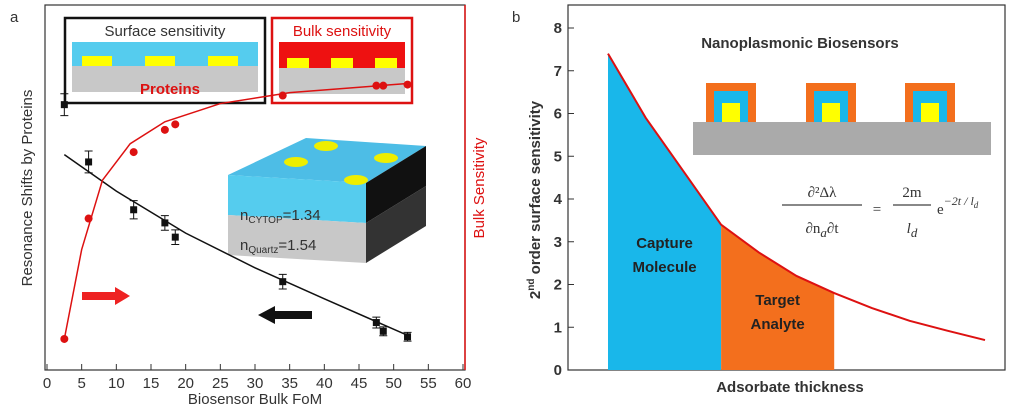 This screenshot has width=1024, height=414. I want to click on annotation: Proteins, so click(170, 89).